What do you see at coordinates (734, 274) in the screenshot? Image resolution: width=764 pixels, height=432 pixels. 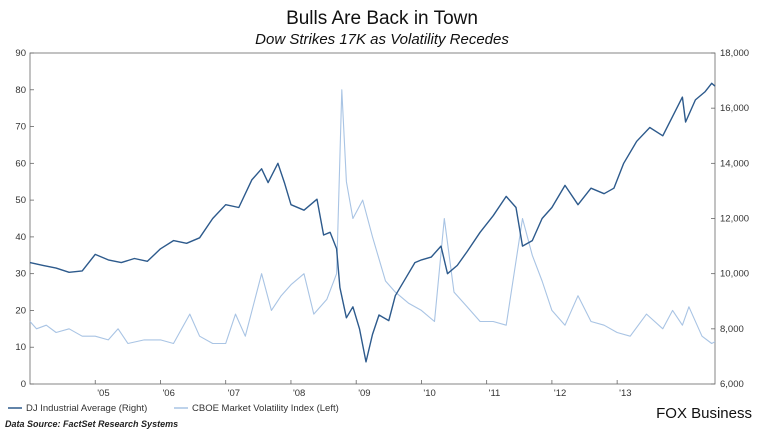 I see `right-tick-label: 10,000` at bounding box center [734, 274].